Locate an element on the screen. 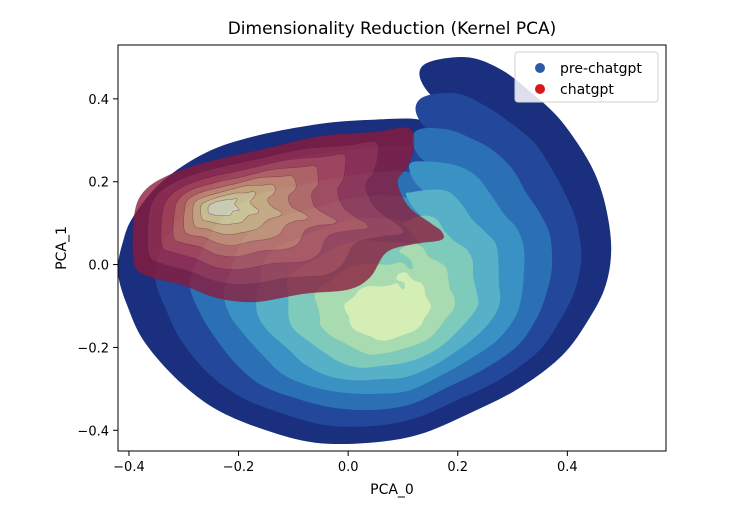 This screenshot has height=517, width=750. legend-swatch-chatgpt is located at coordinates (540, 89).